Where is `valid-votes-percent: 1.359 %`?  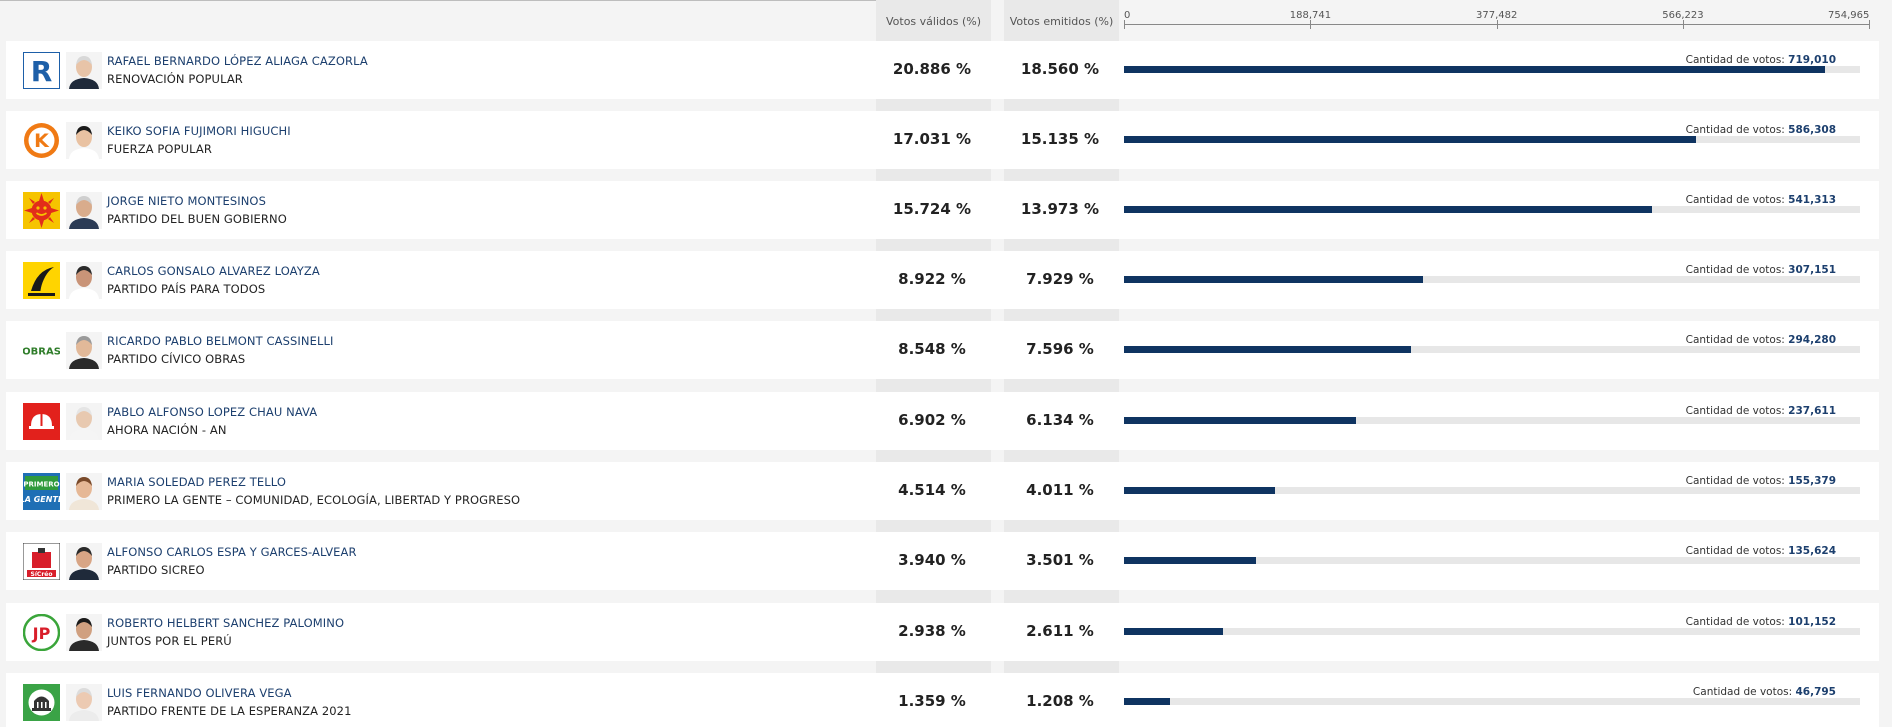
valid-votes-percent: 1.359 % is located at coordinates (932, 701).